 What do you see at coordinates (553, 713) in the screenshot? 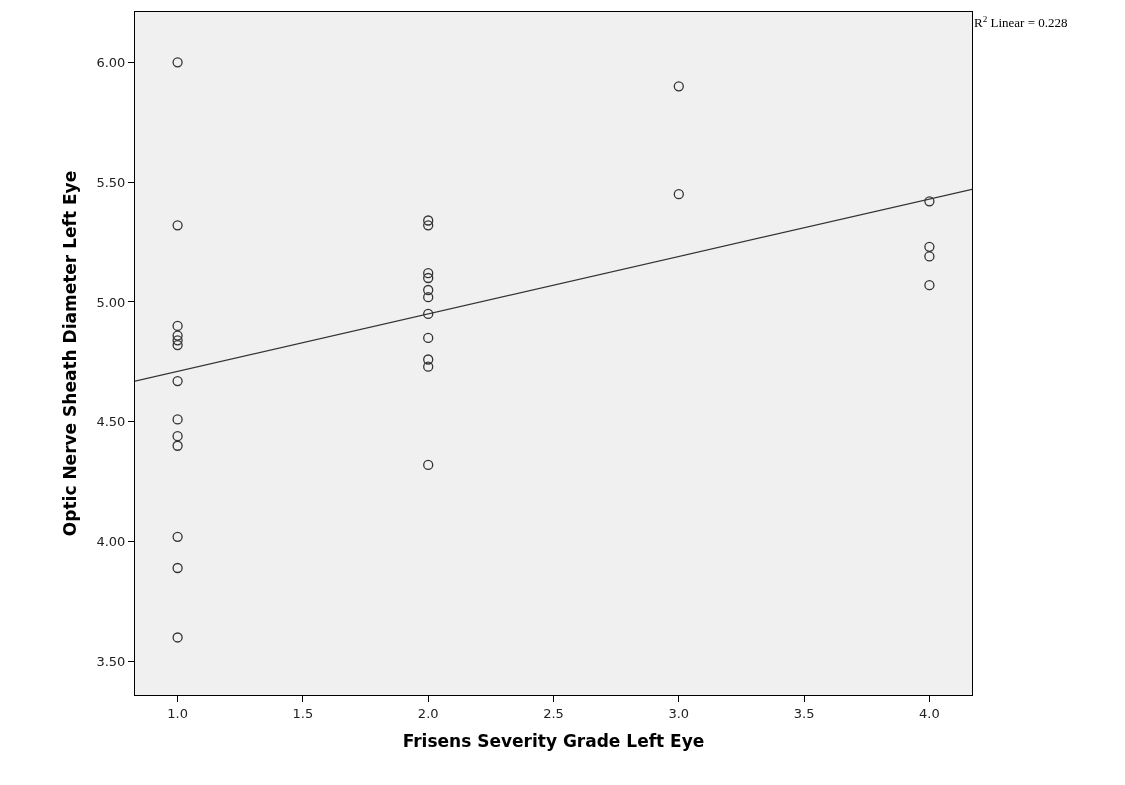
I see `x-tick-label: 2.5` at bounding box center [553, 713].